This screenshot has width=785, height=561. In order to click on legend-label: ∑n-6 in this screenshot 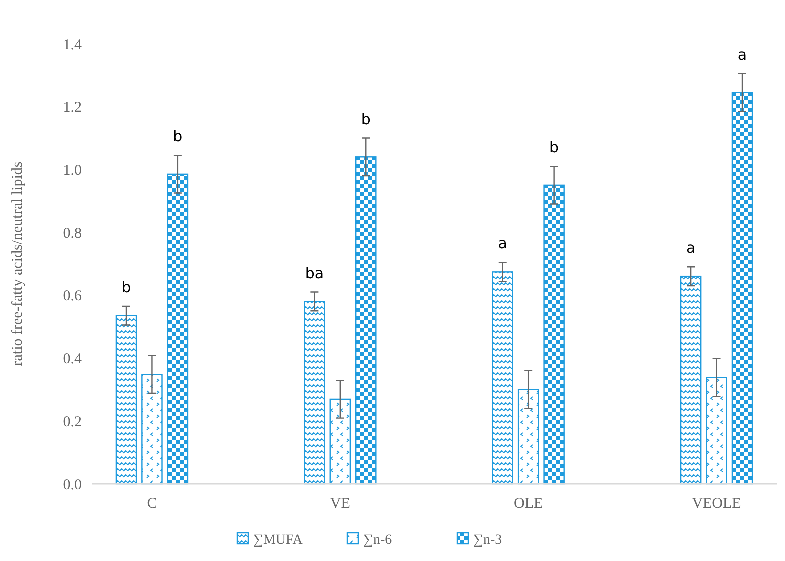, I will do `click(378, 540)`.